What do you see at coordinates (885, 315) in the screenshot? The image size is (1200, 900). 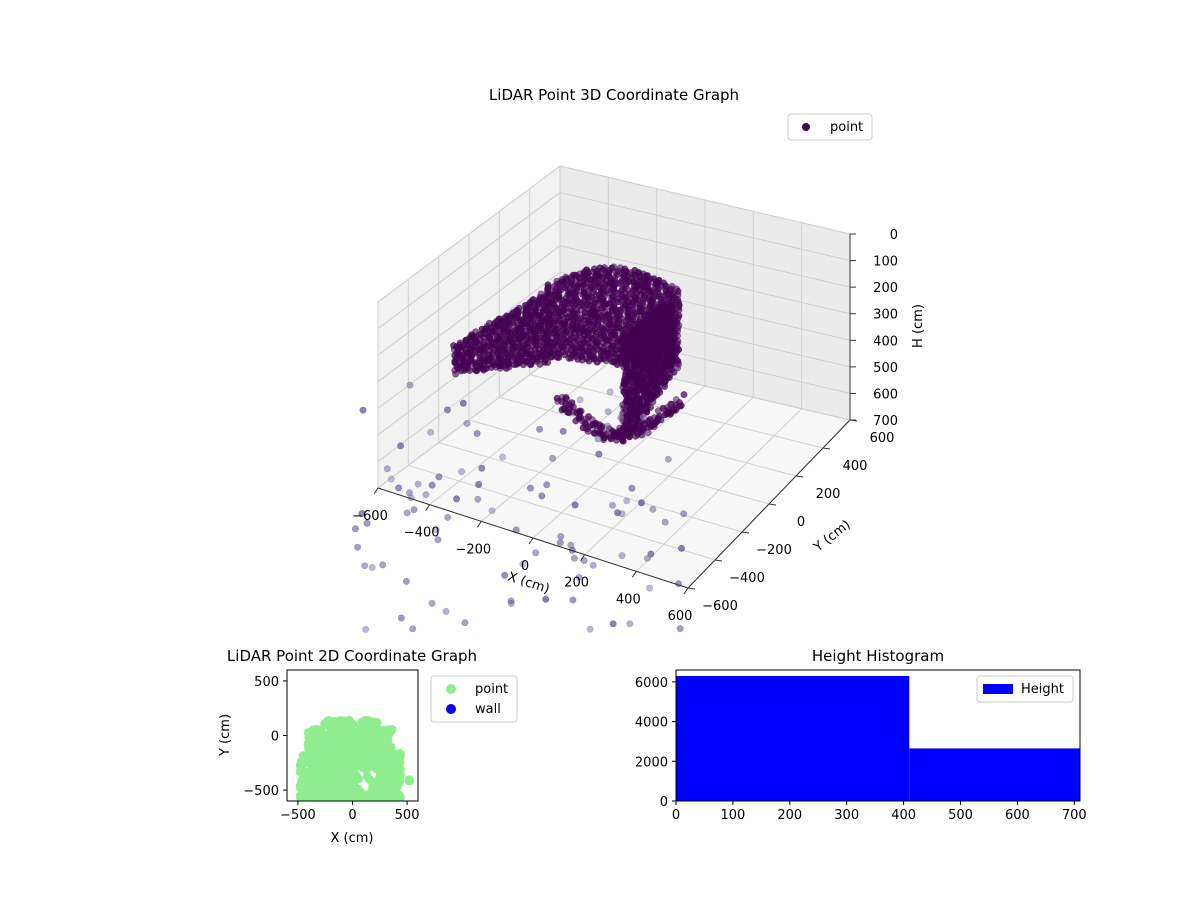 I see `z-tick-label: 300` at bounding box center [885, 315].